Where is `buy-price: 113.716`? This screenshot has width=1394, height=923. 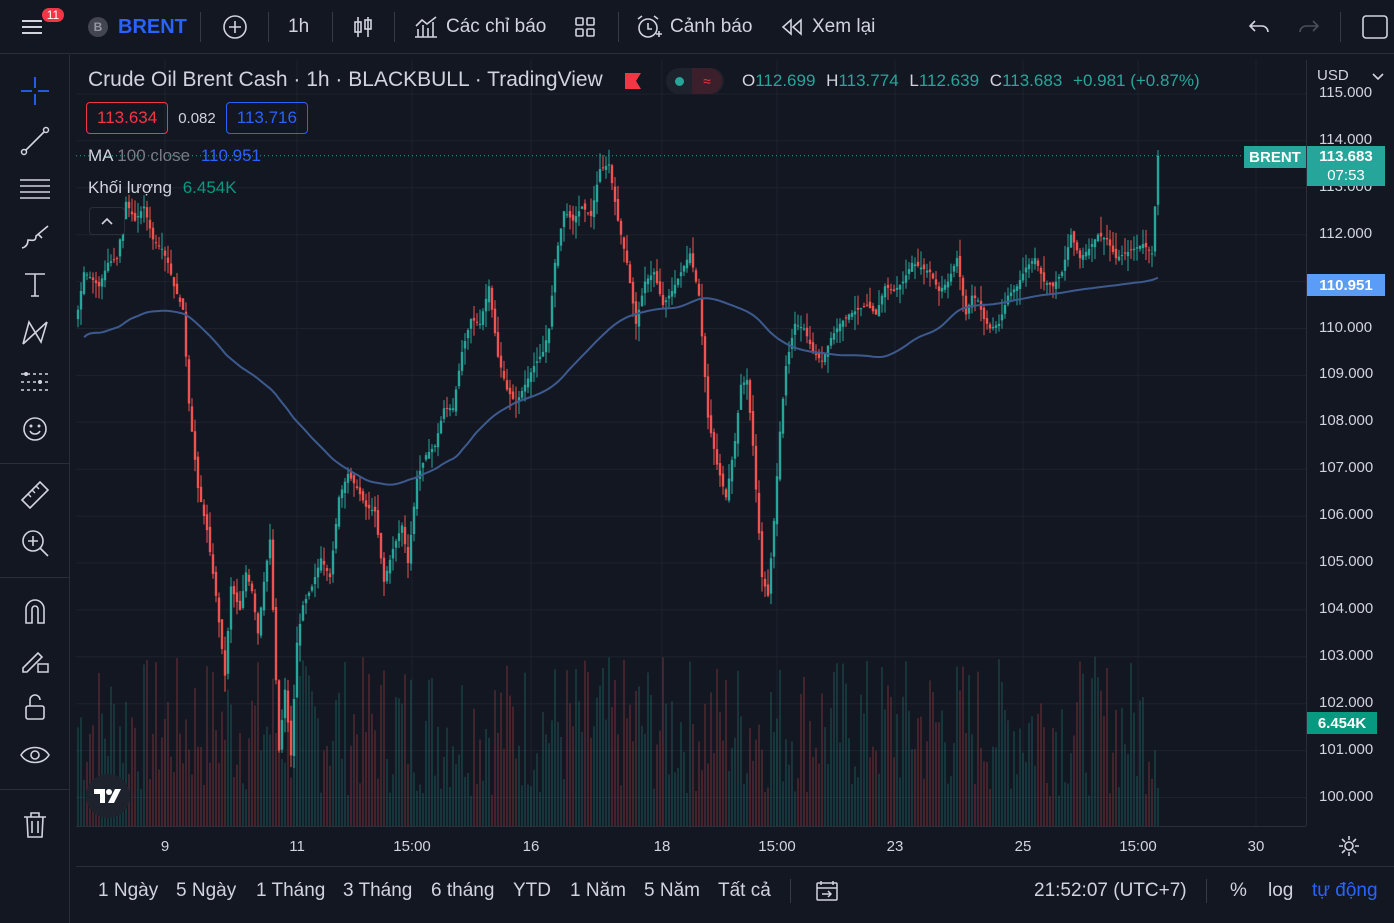 buy-price: 113.716 is located at coordinates (266, 118).